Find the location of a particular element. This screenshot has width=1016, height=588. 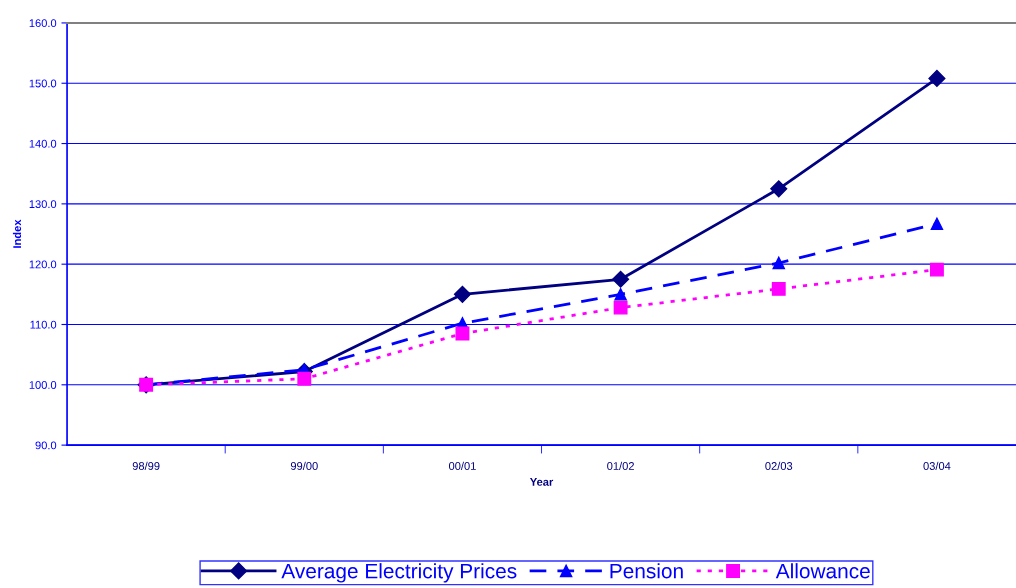

x-tick-label: 98/99 is located at coordinates (146, 465).